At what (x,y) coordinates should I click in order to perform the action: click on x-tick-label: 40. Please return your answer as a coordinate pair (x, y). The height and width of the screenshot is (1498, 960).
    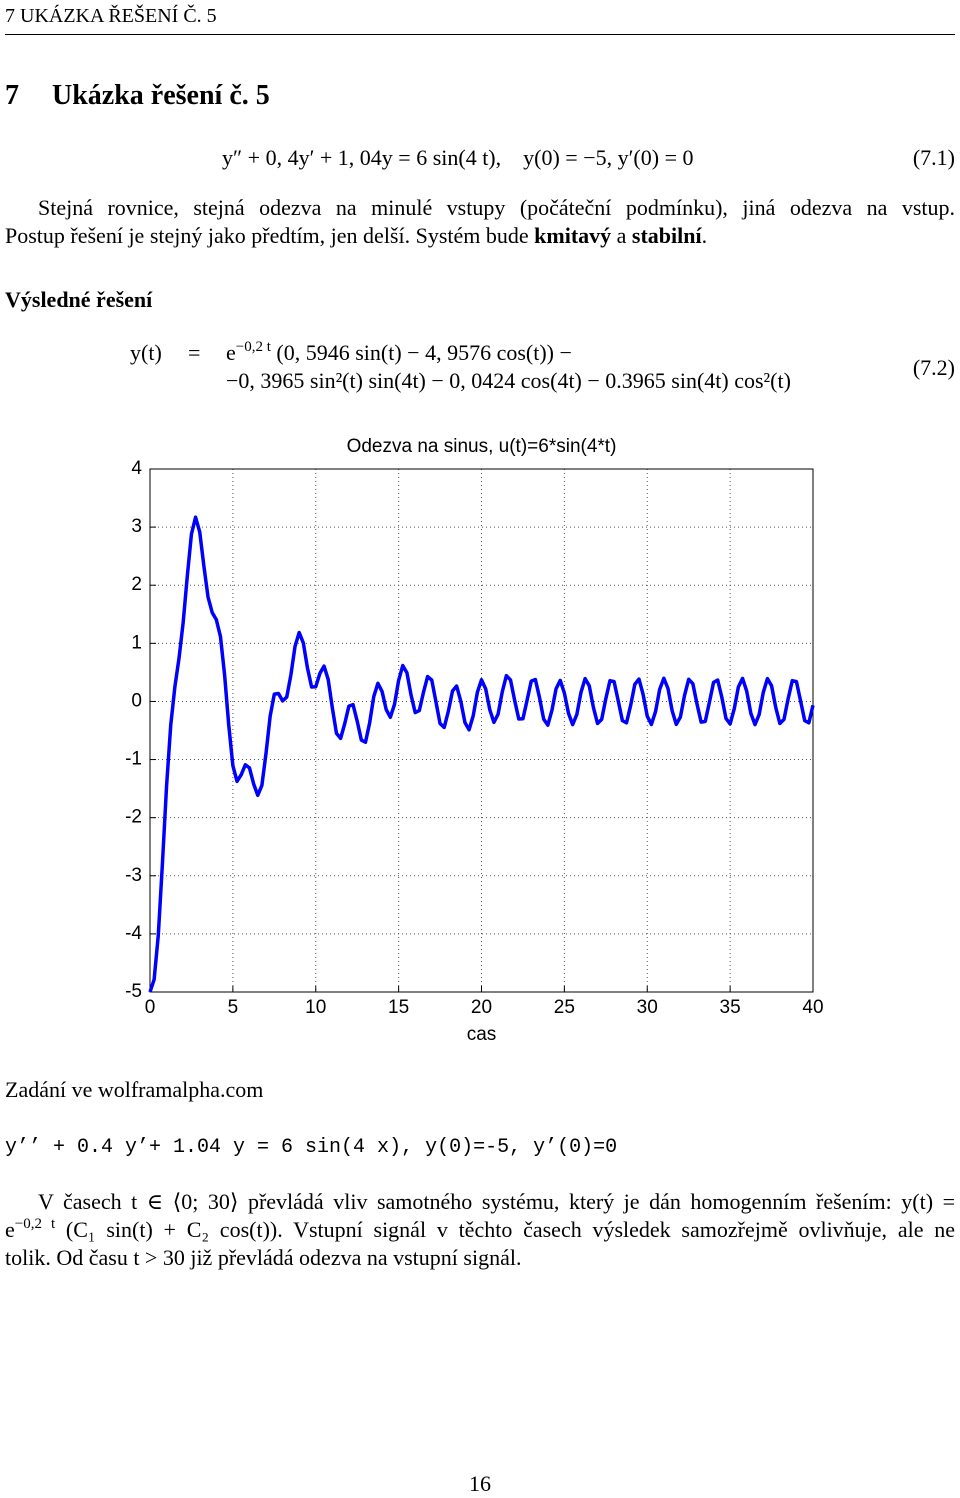
    Looking at the image, I should click on (812, 1007).